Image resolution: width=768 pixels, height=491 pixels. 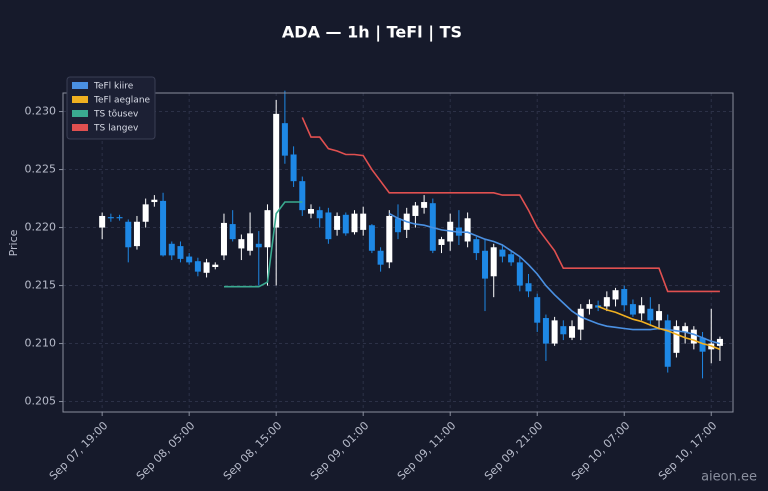 I want to click on legend-box, so click(x=111, y=108).